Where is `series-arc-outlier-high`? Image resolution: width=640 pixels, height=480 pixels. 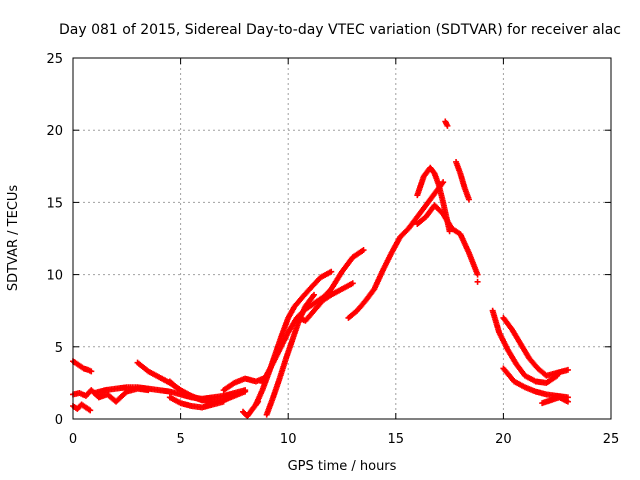 series-arc-outlier-high is located at coordinates (446, 123).